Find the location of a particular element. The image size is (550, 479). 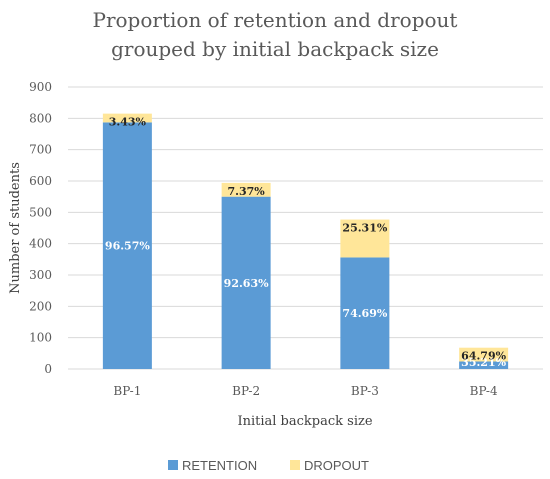

chart-title-line-2: grouped by initial backpack size is located at coordinates (275, 49).